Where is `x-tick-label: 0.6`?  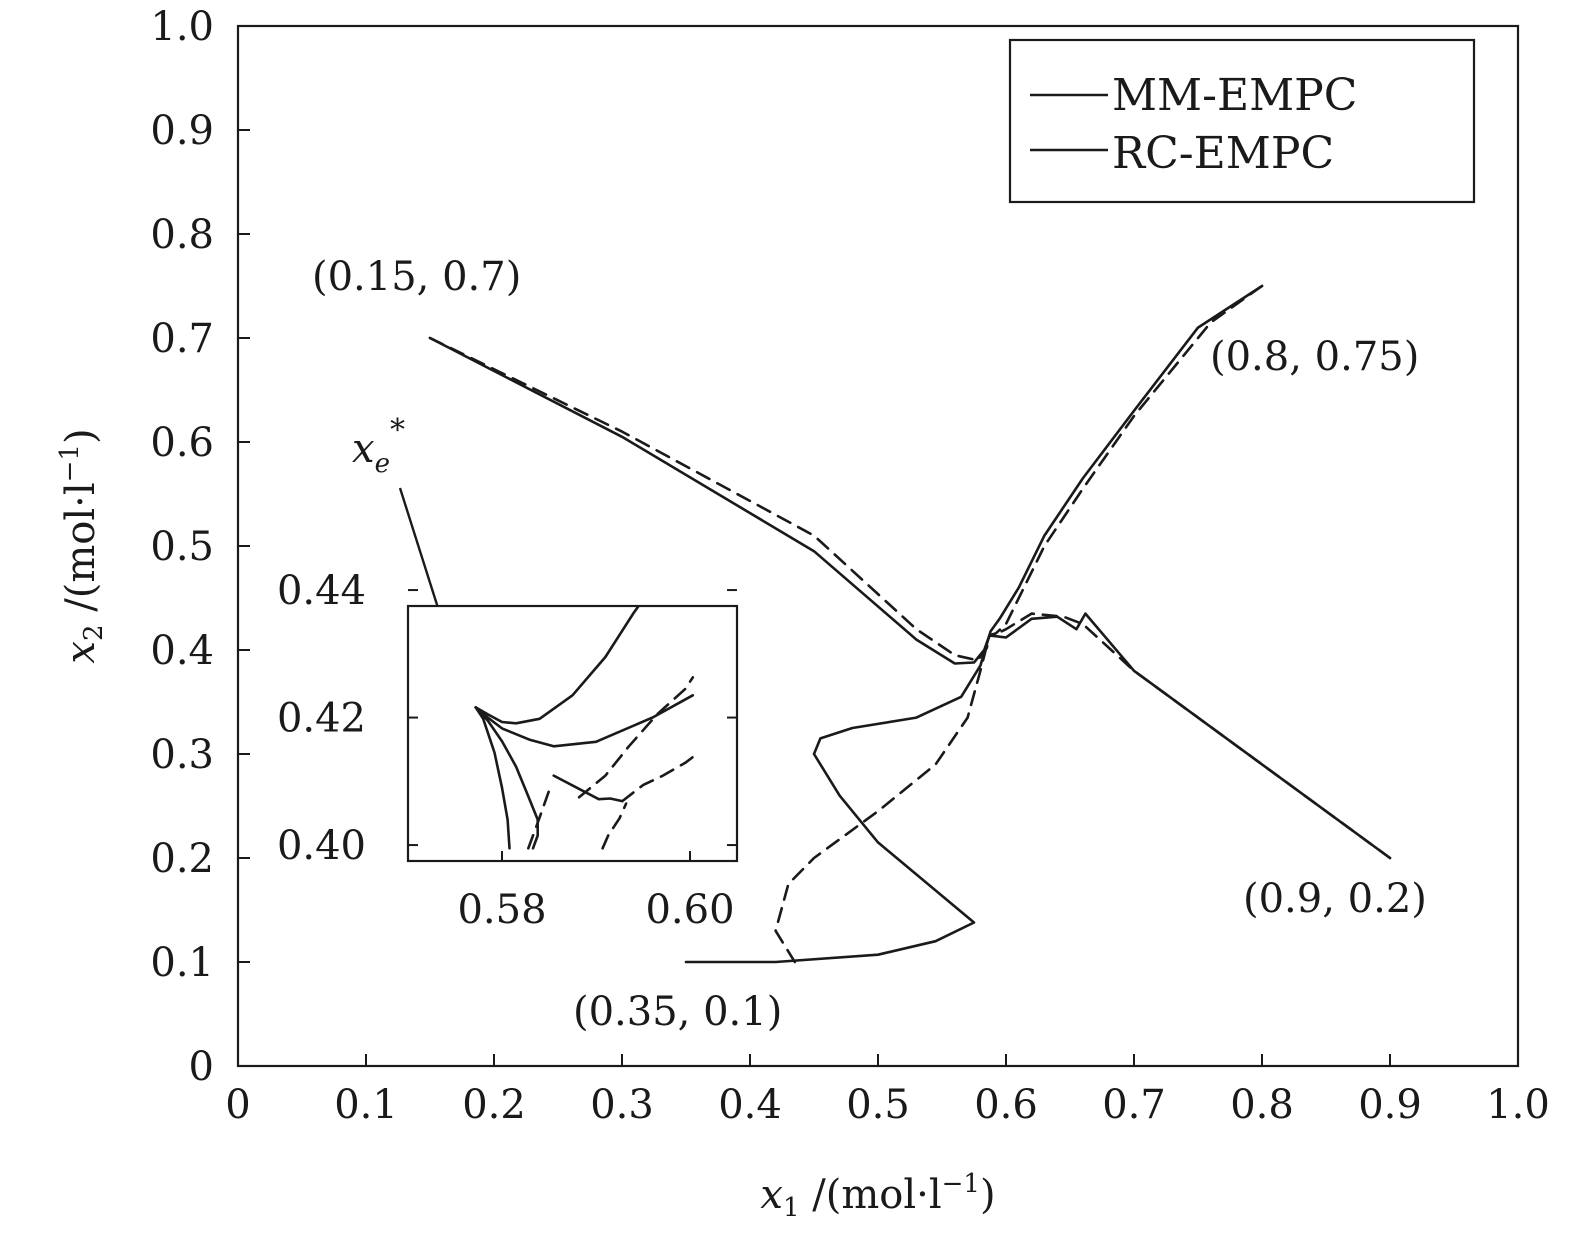 x-tick-label: 0.6 is located at coordinates (1006, 1105).